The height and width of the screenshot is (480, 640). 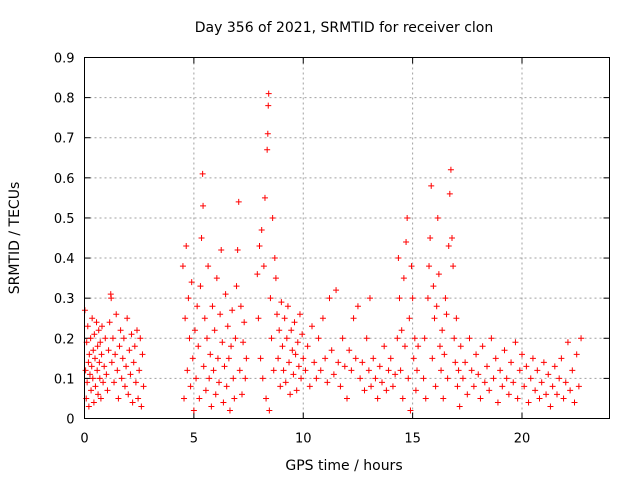 What do you see at coordinates (64, 259) in the screenshot?
I see `y-tick-label: 0.4` at bounding box center [64, 259].